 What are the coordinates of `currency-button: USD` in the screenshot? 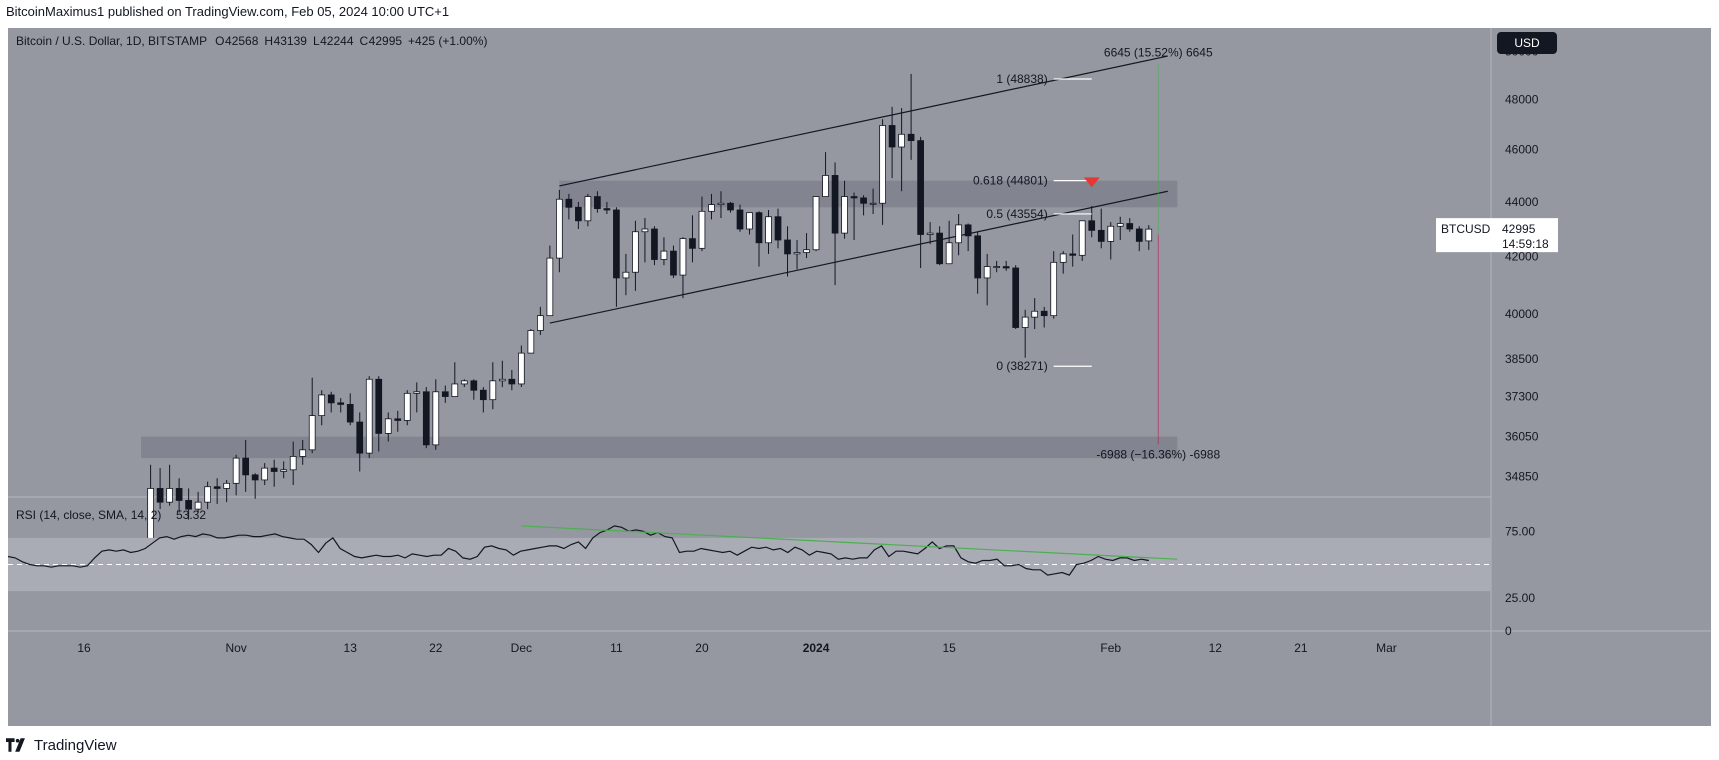 It's located at (1527, 43).